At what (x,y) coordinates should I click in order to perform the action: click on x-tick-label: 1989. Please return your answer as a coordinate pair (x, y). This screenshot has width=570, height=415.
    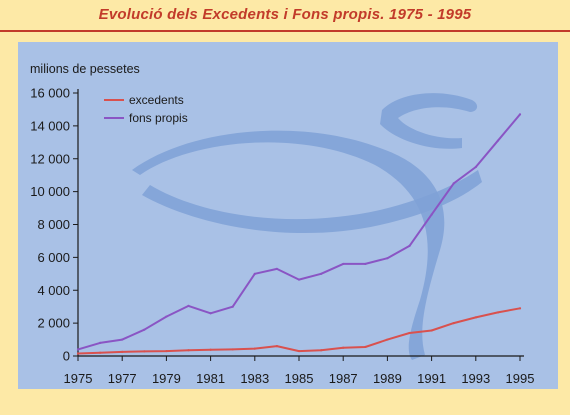
    Looking at the image, I should click on (387, 378).